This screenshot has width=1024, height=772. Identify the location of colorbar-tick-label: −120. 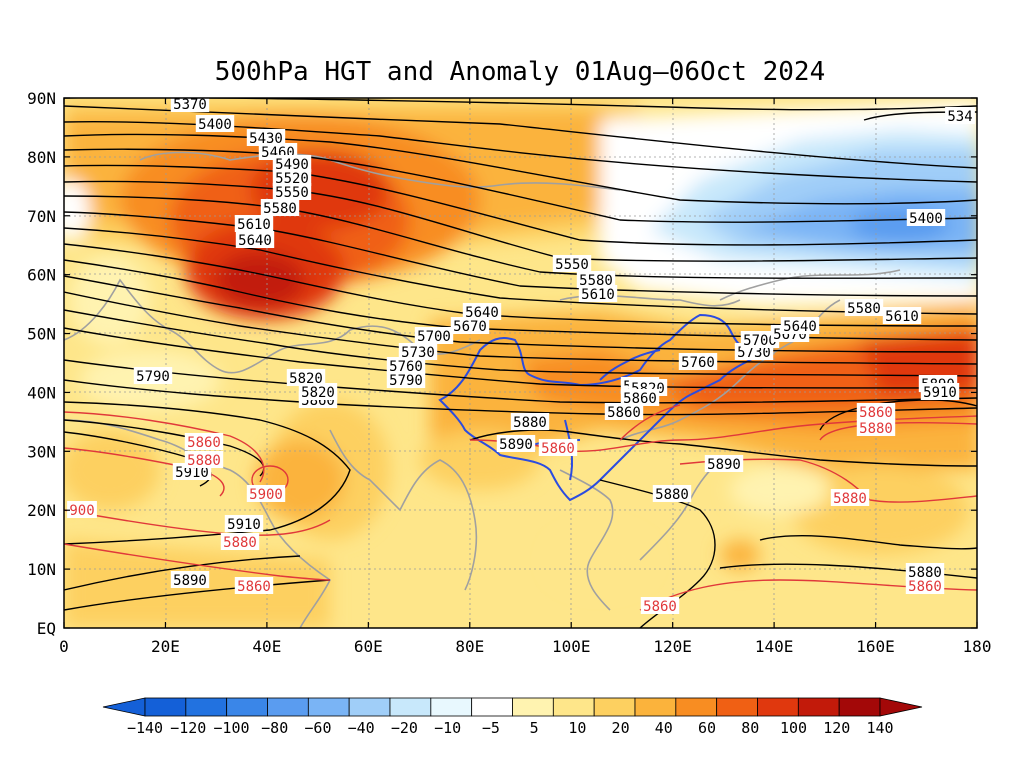
(188, 728).